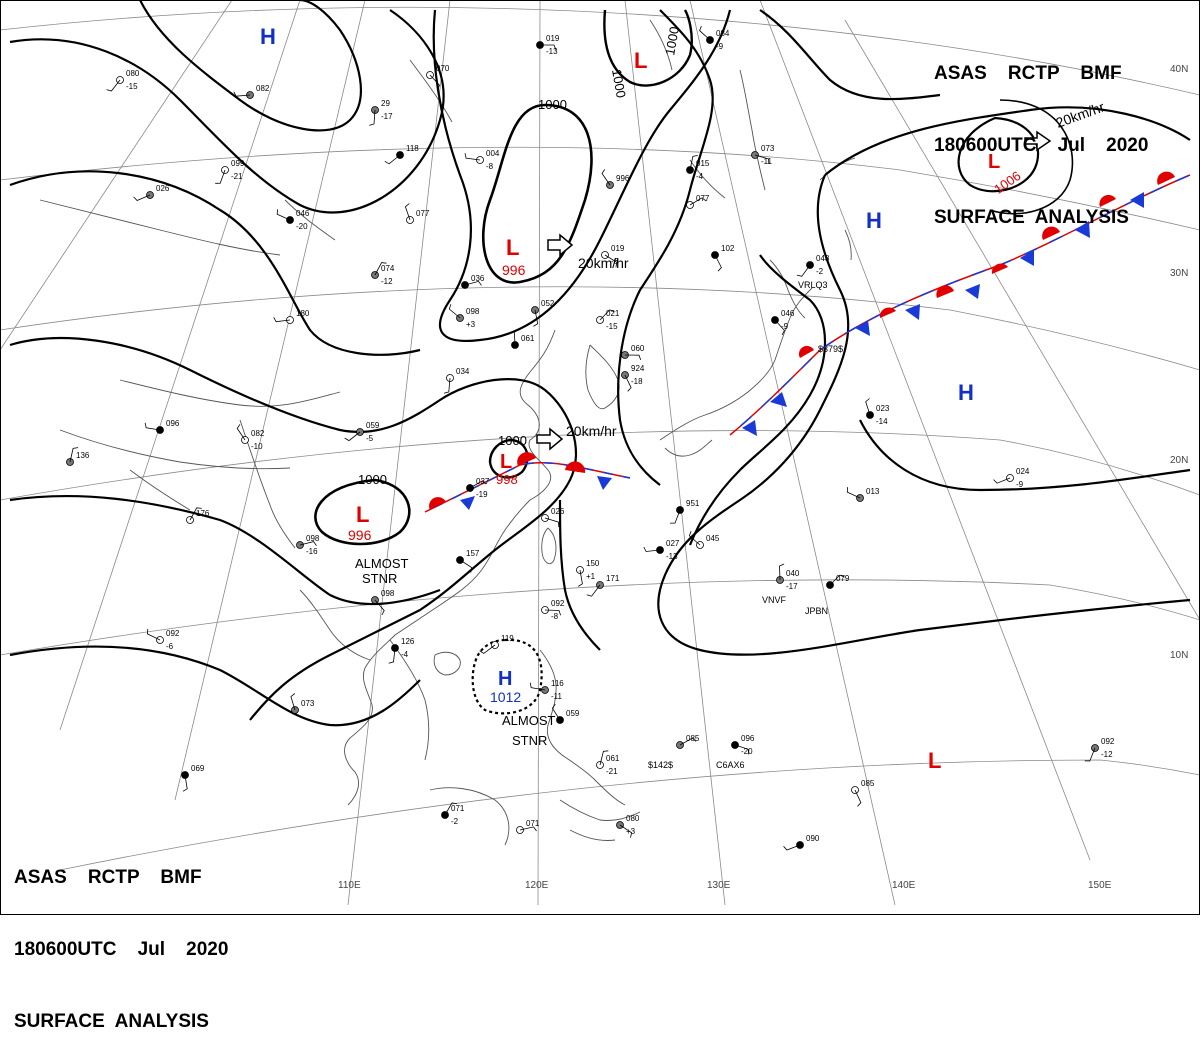  I want to click on station-plot: 071, so click(528, 826).